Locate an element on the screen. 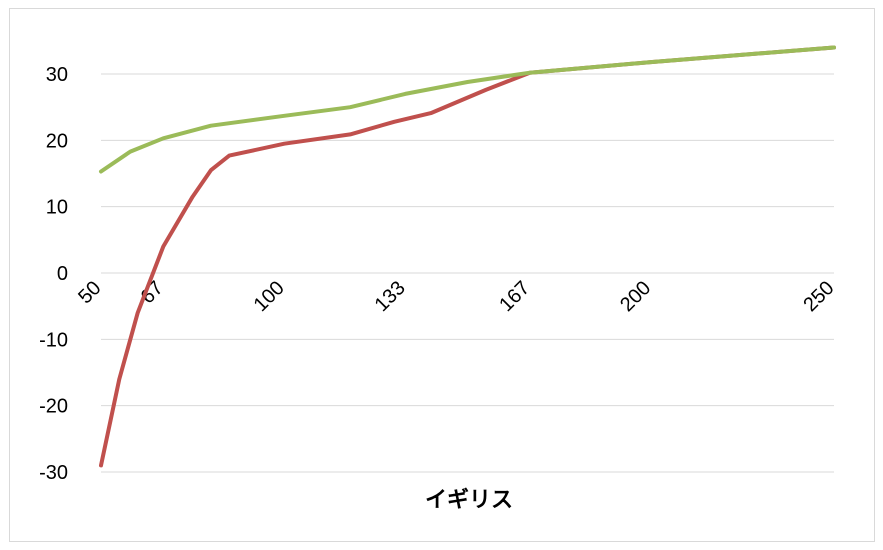 The height and width of the screenshot is (550, 883). x-tick-label: 167 is located at coordinates (514, 296).